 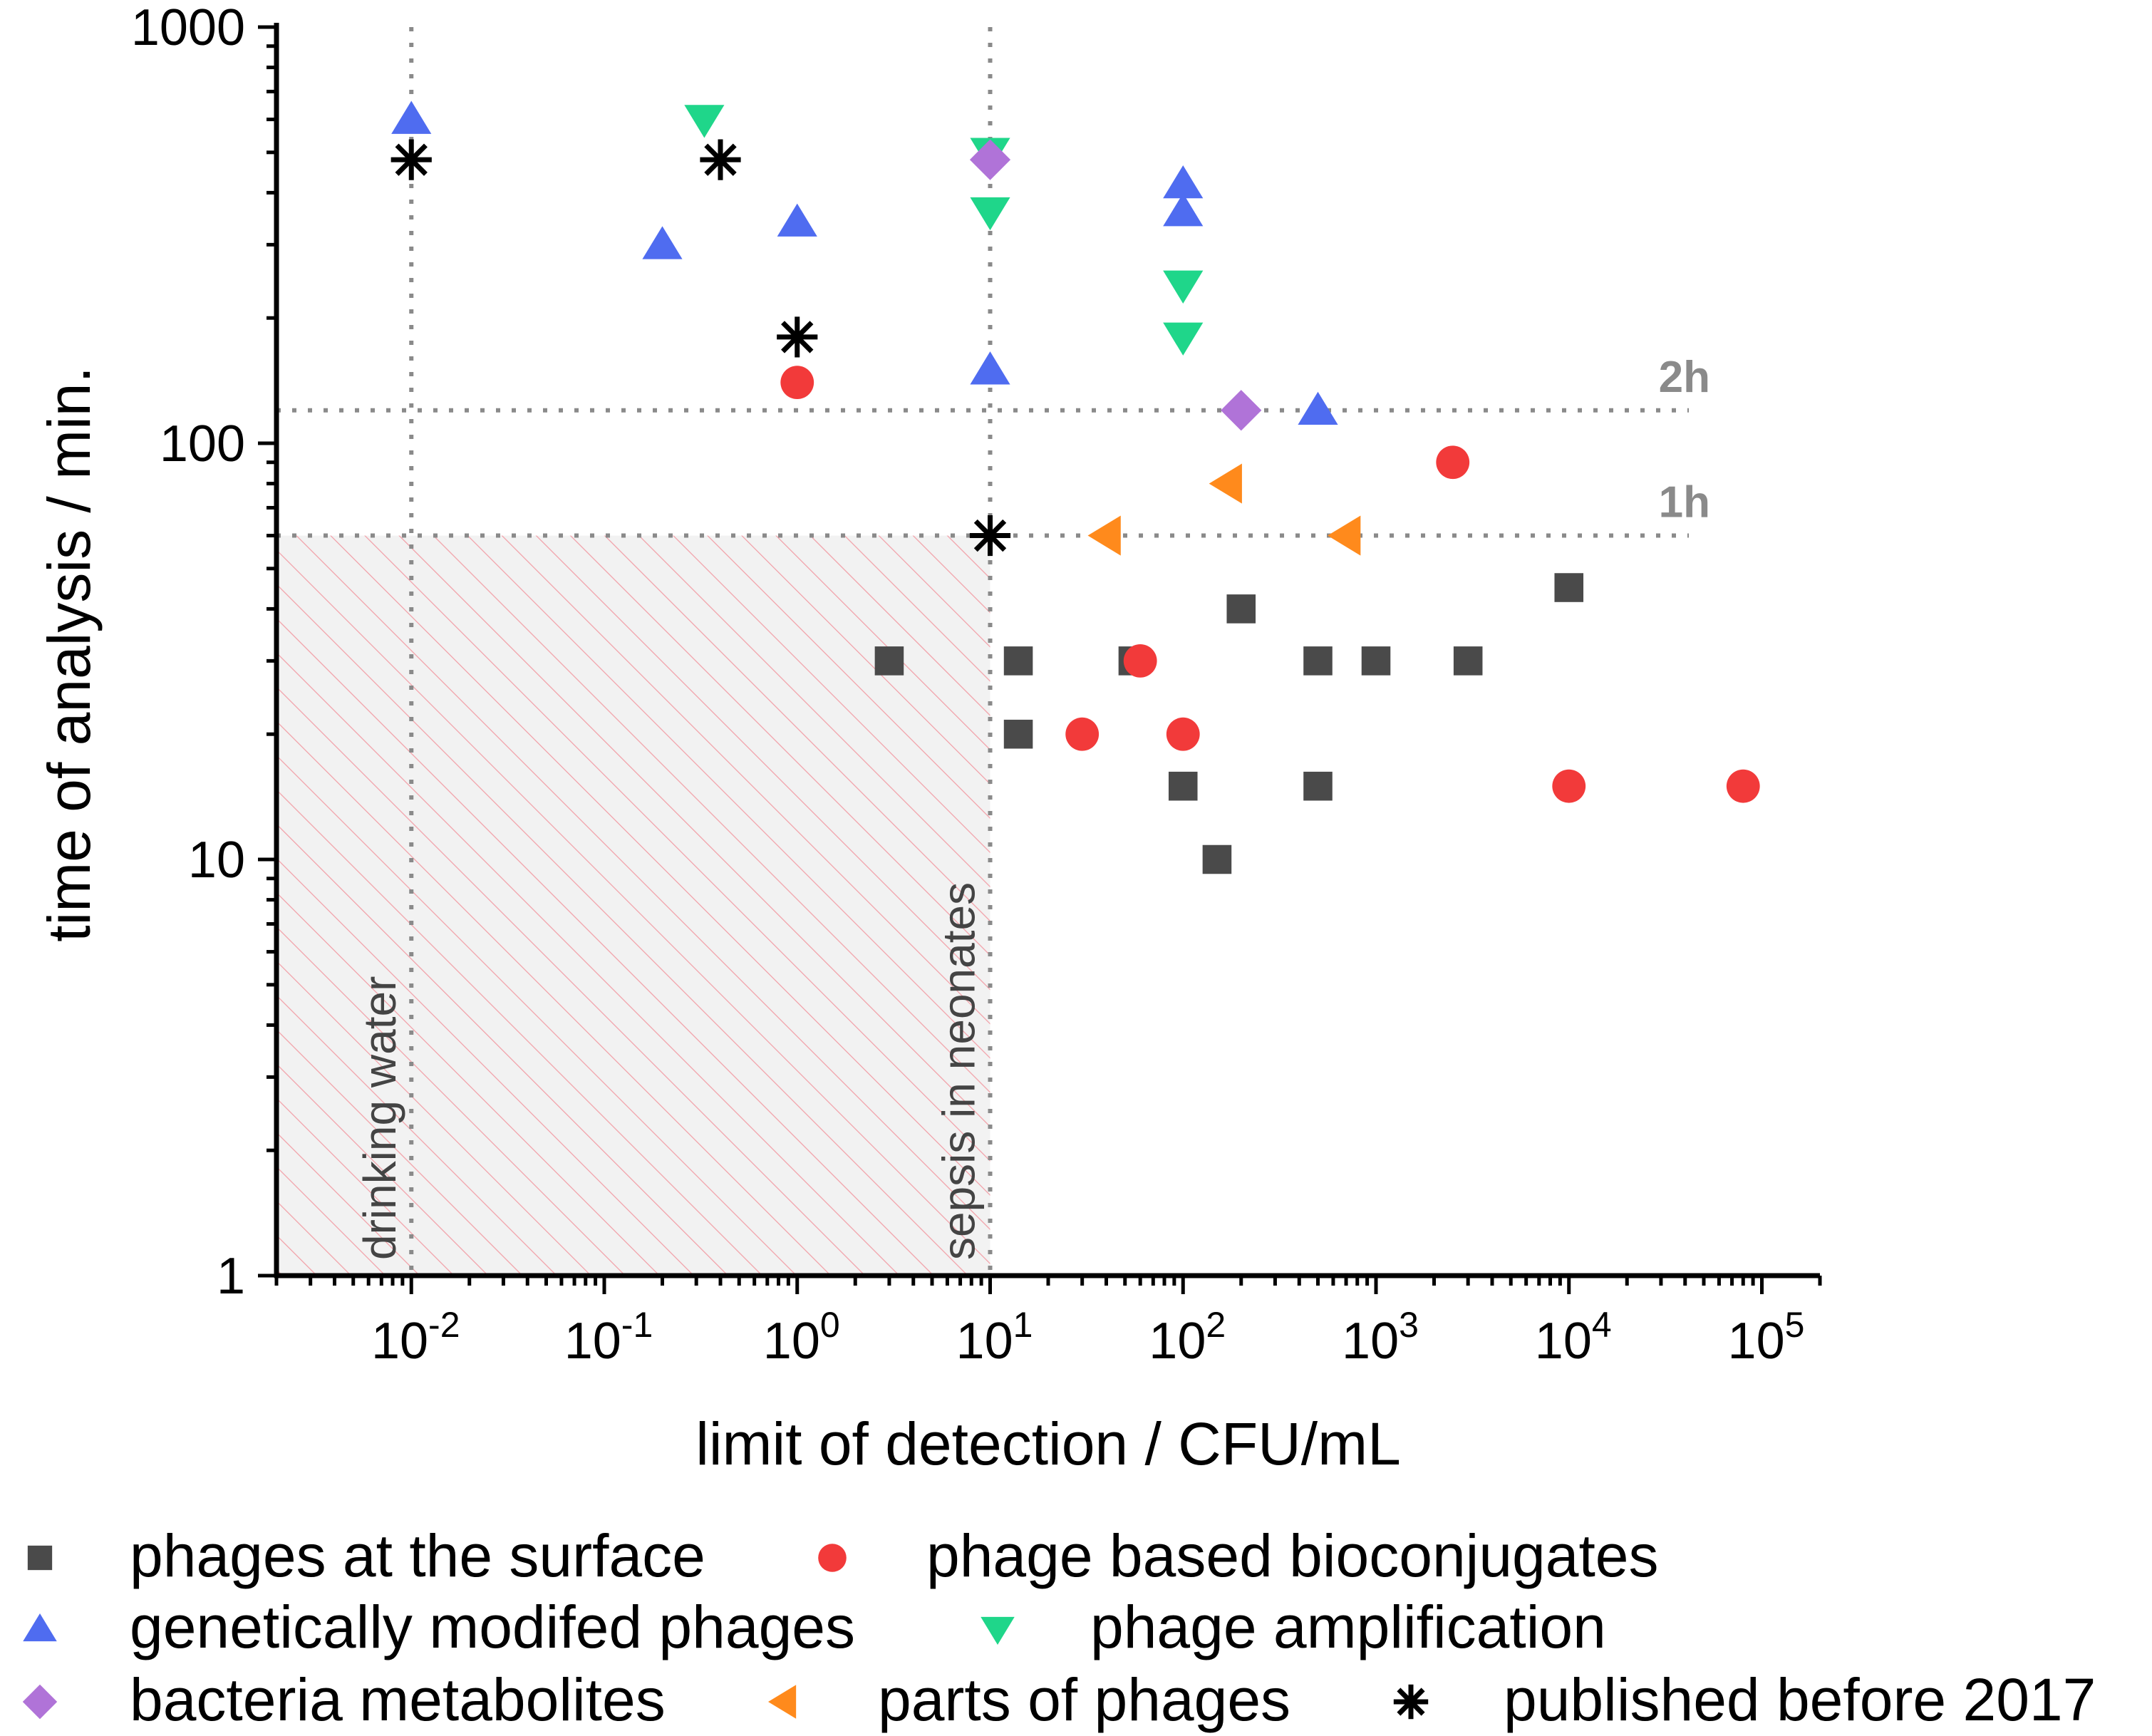 I want to click on legend-item-phages-at-the-surface: phages at the surface, so click(x=366, y=1555).